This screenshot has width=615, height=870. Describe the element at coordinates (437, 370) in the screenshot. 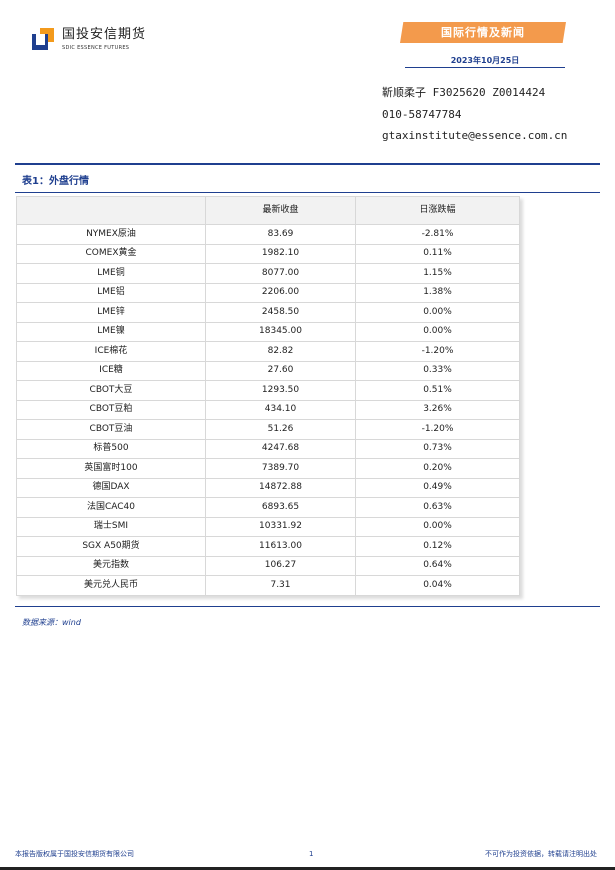

I see `change-cell: 0.33%` at that location.